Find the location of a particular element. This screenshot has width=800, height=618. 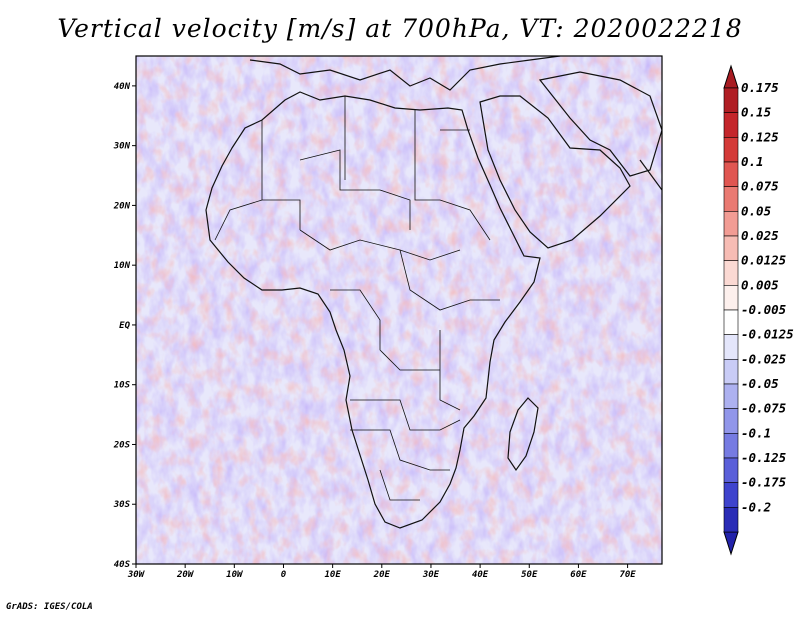

lon-tick-label: 20E is located at coordinates (382, 575).